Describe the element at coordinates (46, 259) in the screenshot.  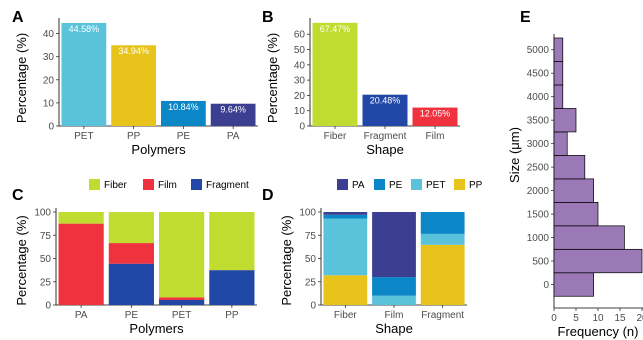
I see `panel-c-y-tick-label: 50` at that location.